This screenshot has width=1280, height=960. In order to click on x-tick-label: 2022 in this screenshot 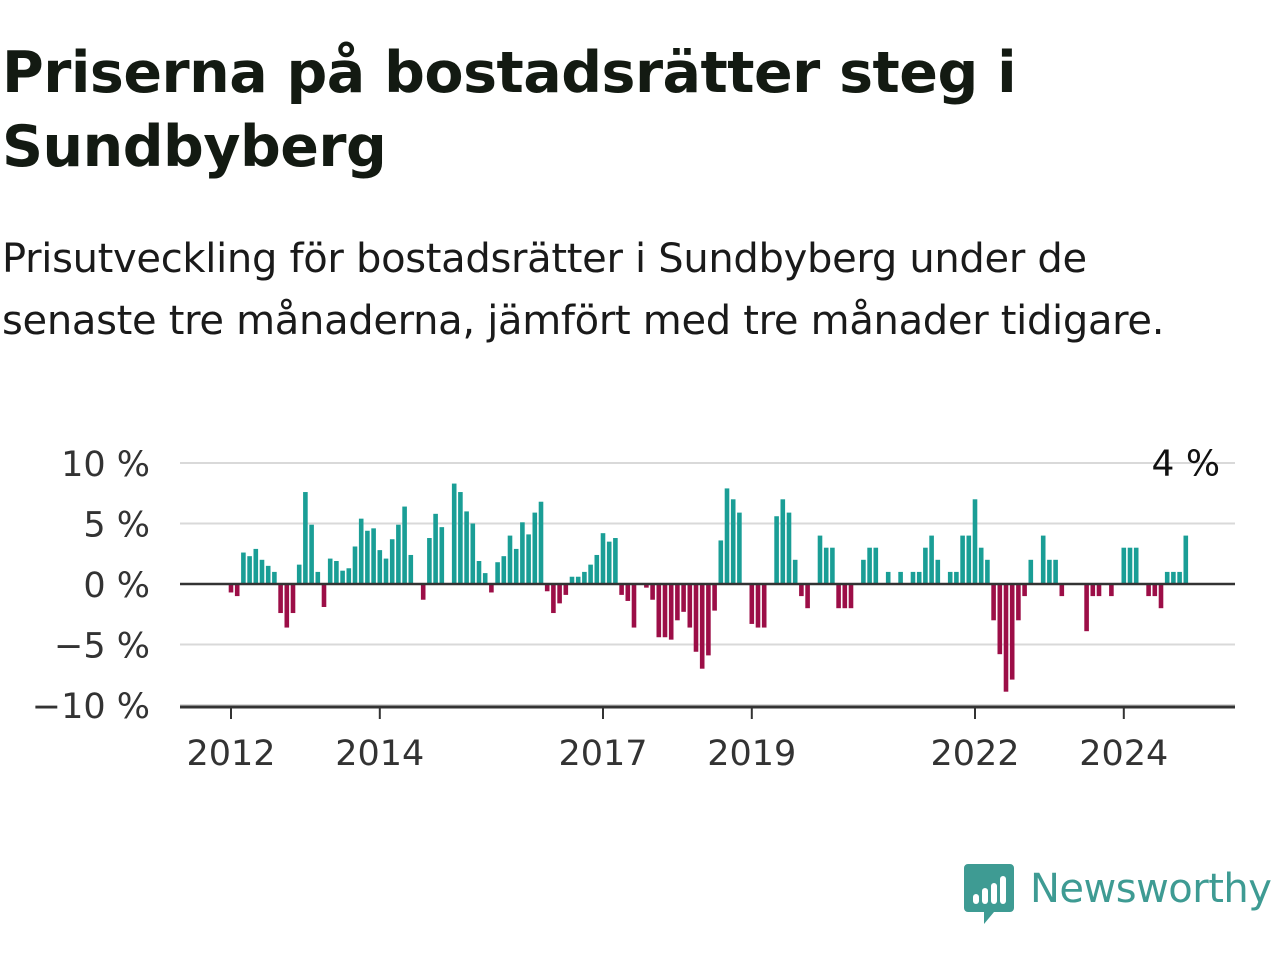, I will do `click(974, 754)`.